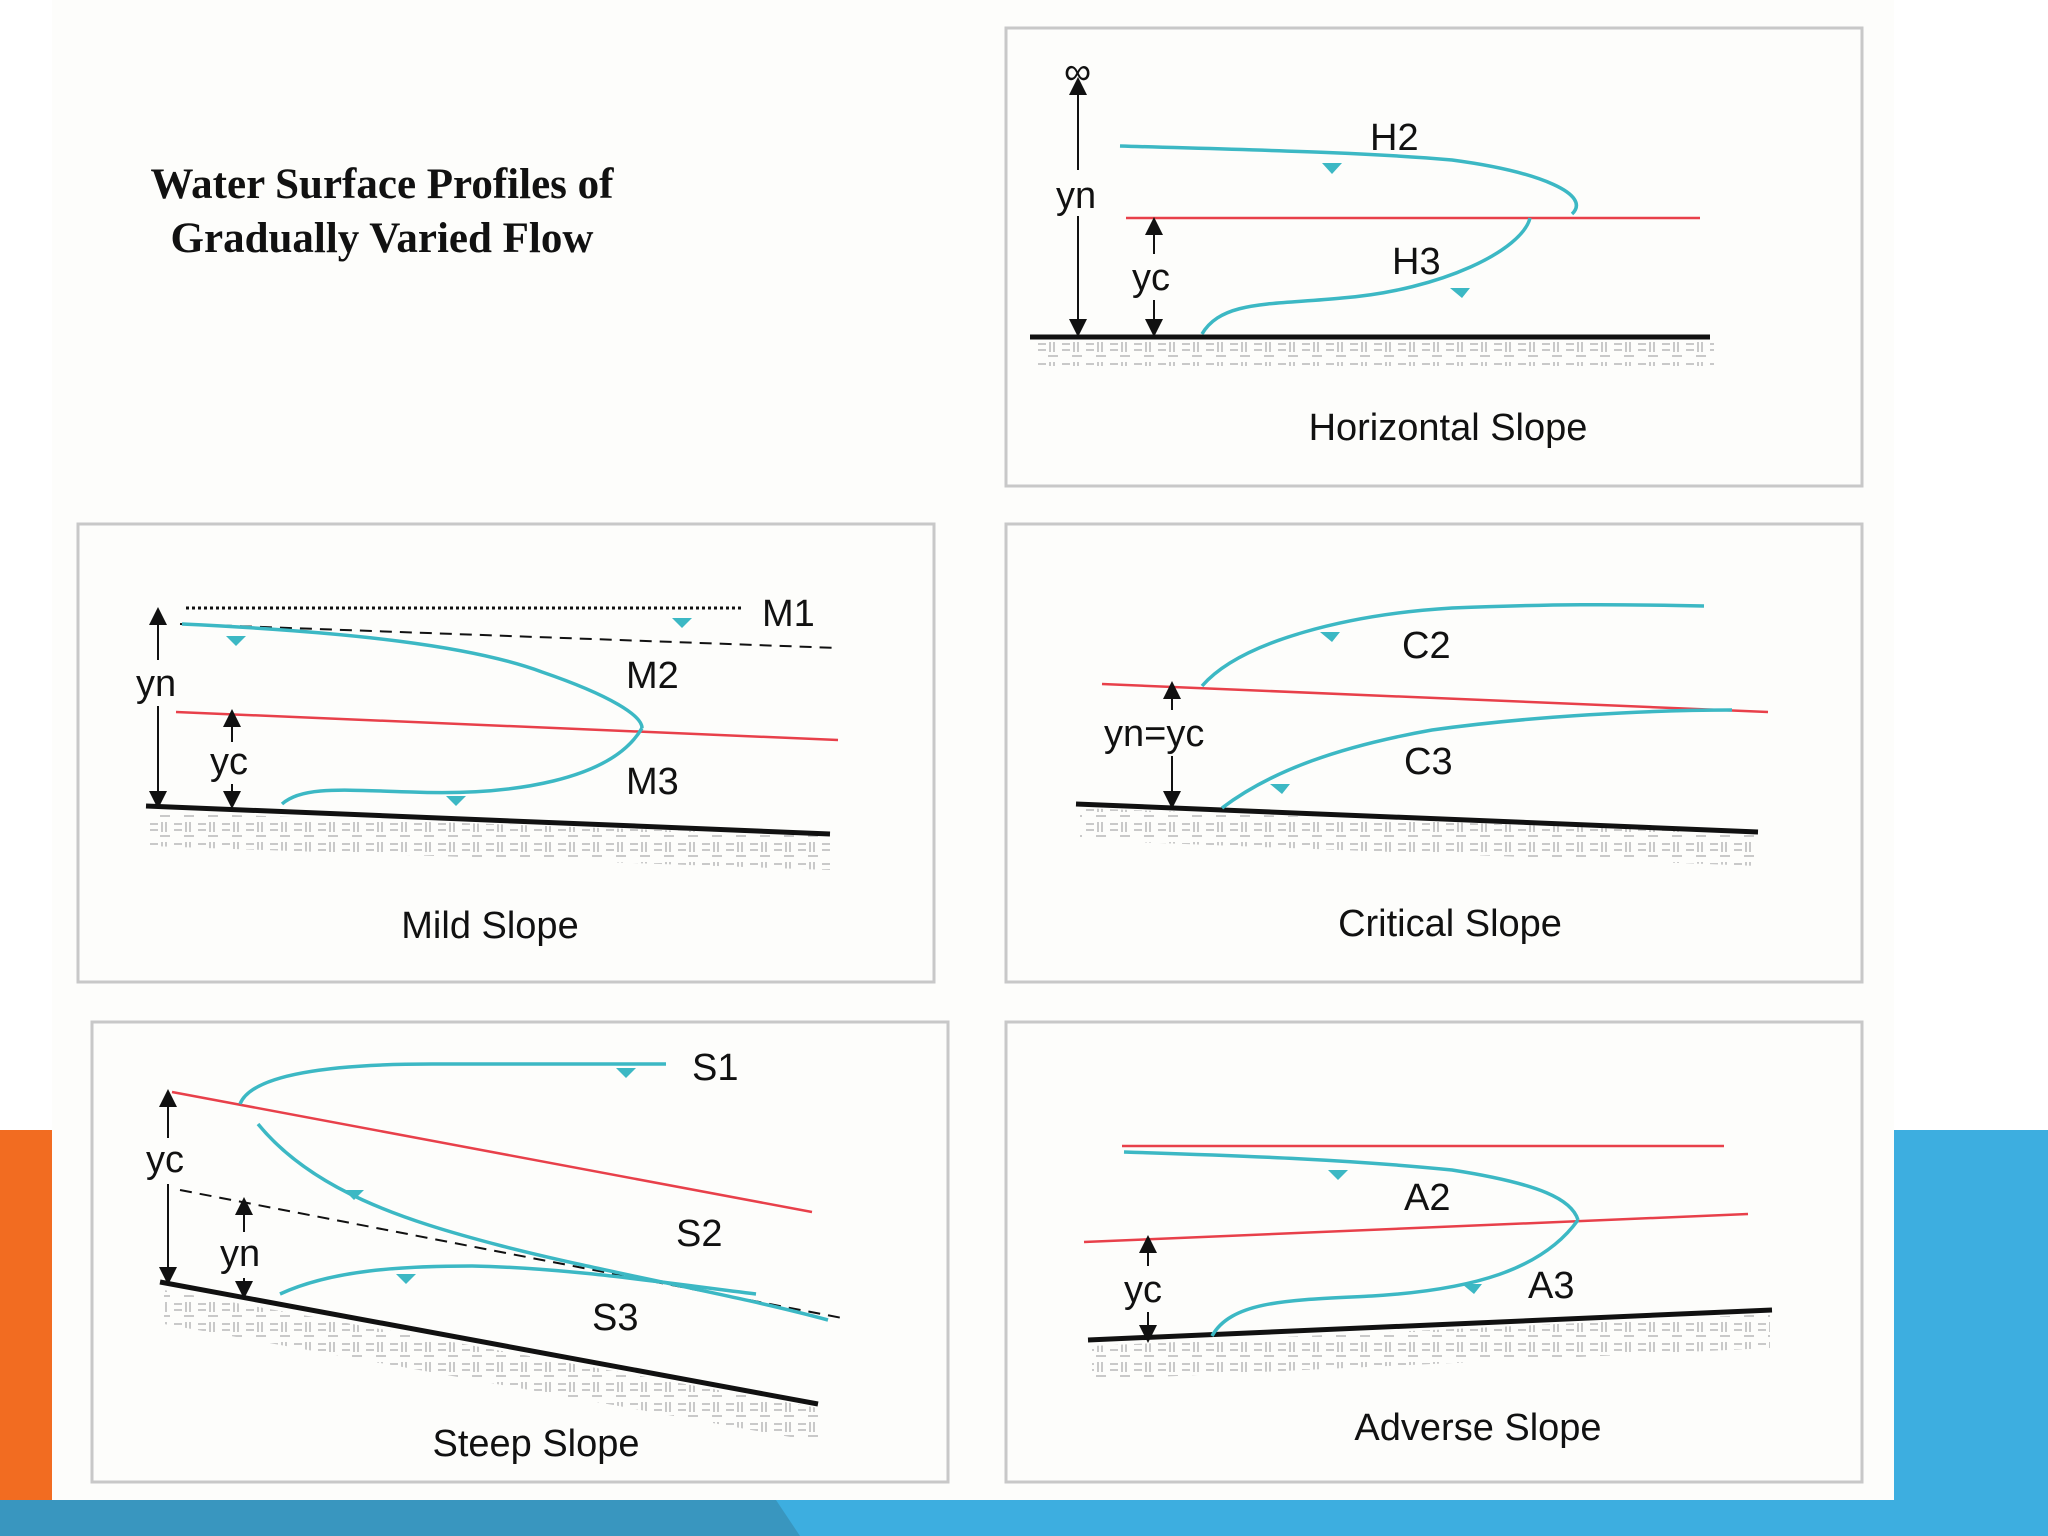 The height and width of the screenshot is (1536, 2048). I want to click on curve-label-m2: M2, so click(652, 676).